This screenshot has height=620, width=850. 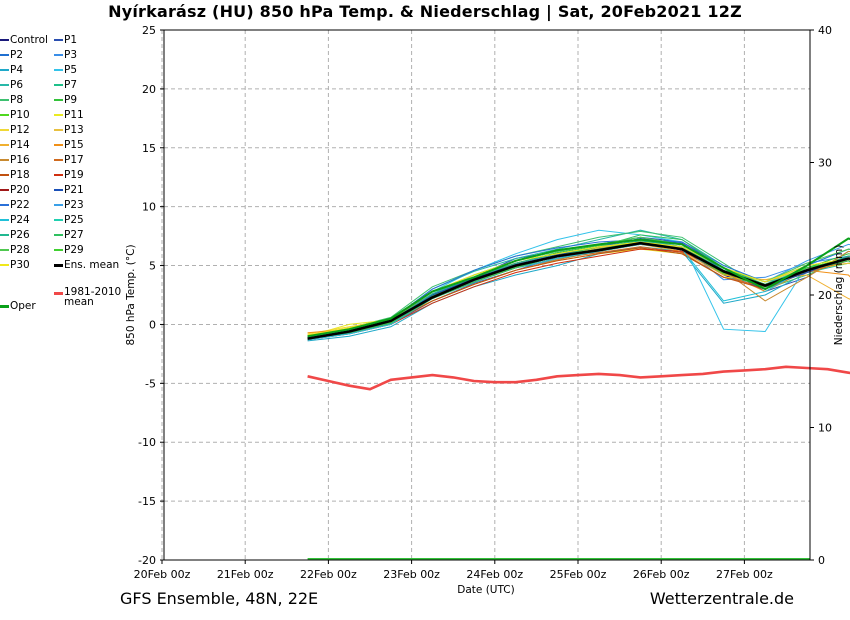 What do you see at coordinates (74, 205) in the screenshot?
I see `legend-label: P23` at bounding box center [74, 205].